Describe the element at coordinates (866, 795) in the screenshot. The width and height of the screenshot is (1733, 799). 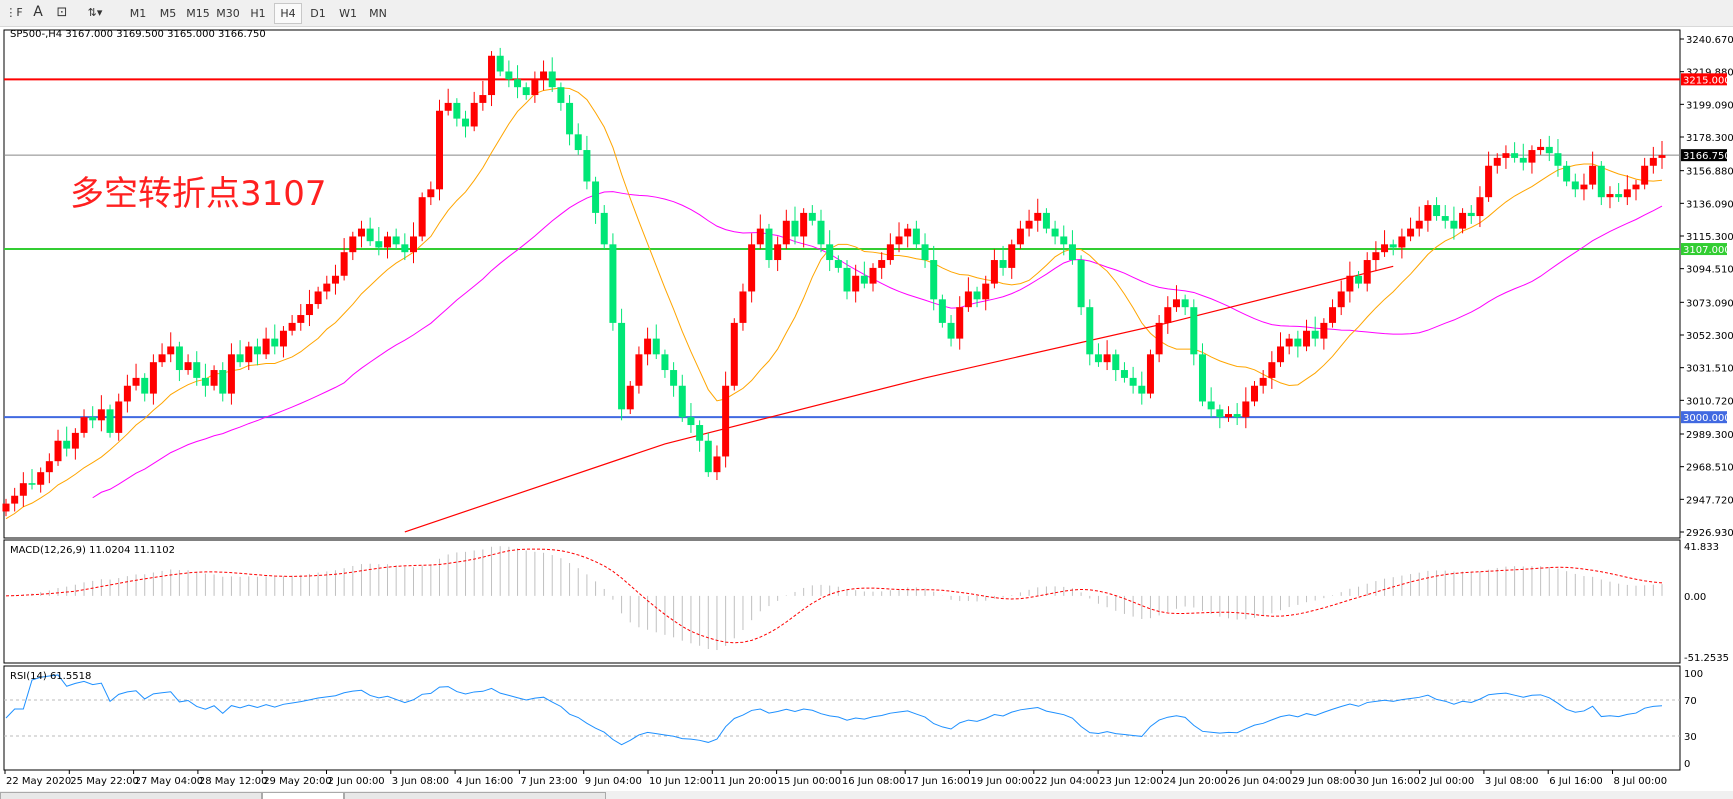
I see `chart-tabs-bar` at that location.